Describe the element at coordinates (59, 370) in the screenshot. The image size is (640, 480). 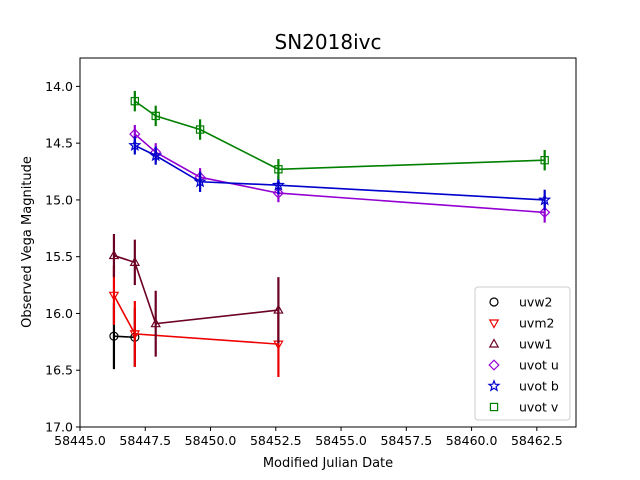
I see `y-tick-label: 16.5` at that location.